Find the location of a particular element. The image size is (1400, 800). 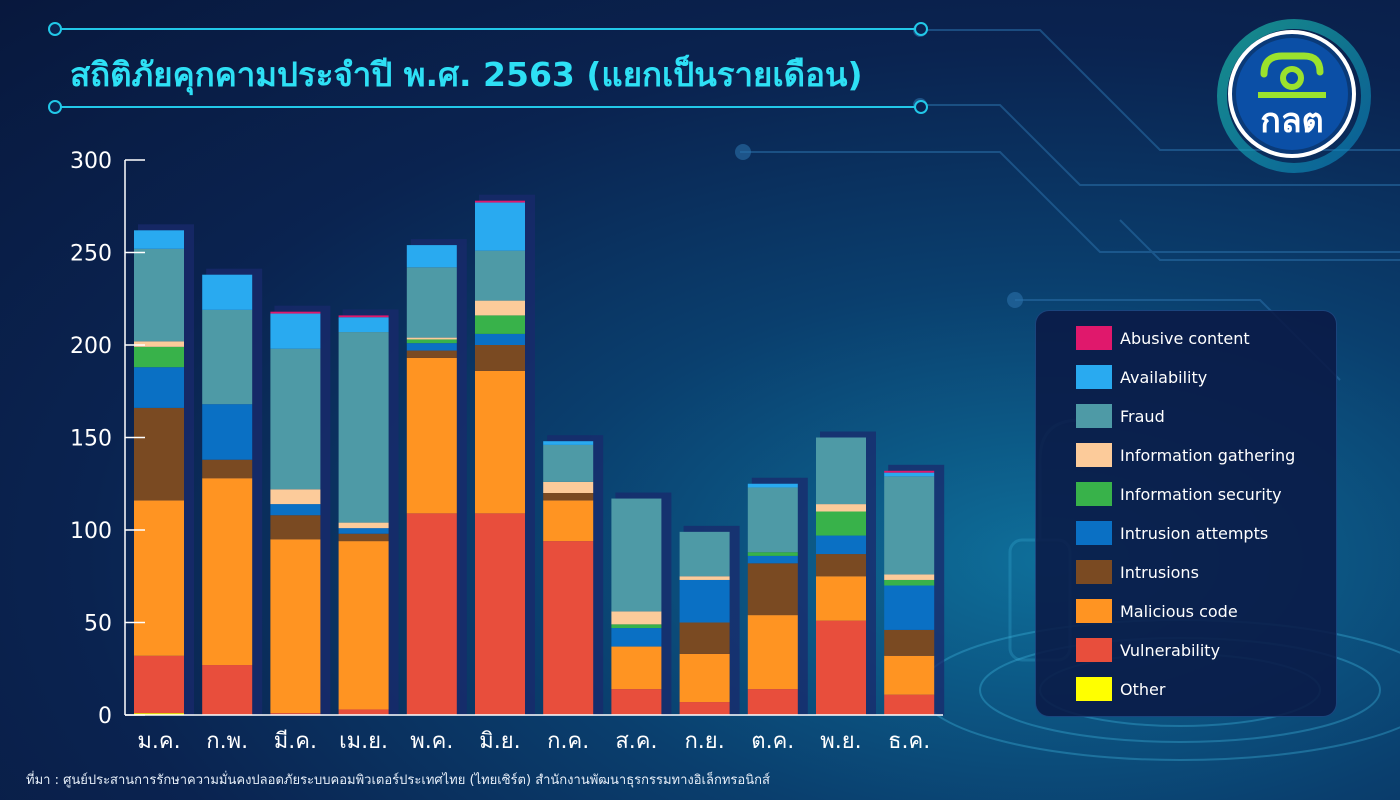

x-tick-label: ก.ย. is located at coordinates (704, 741).